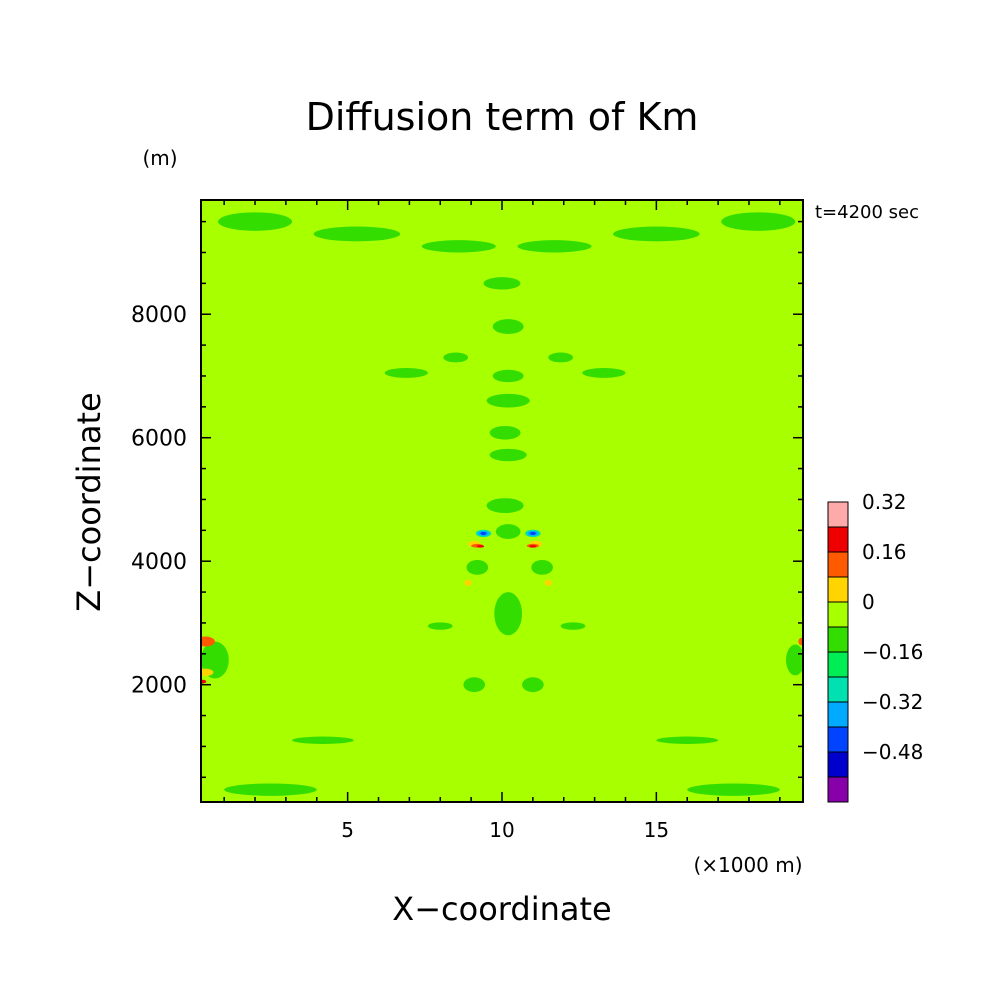 The image size is (1004, 1004). What do you see at coordinates (867, 212) in the screenshot?
I see `time-label: t=4200 sec` at bounding box center [867, 212].